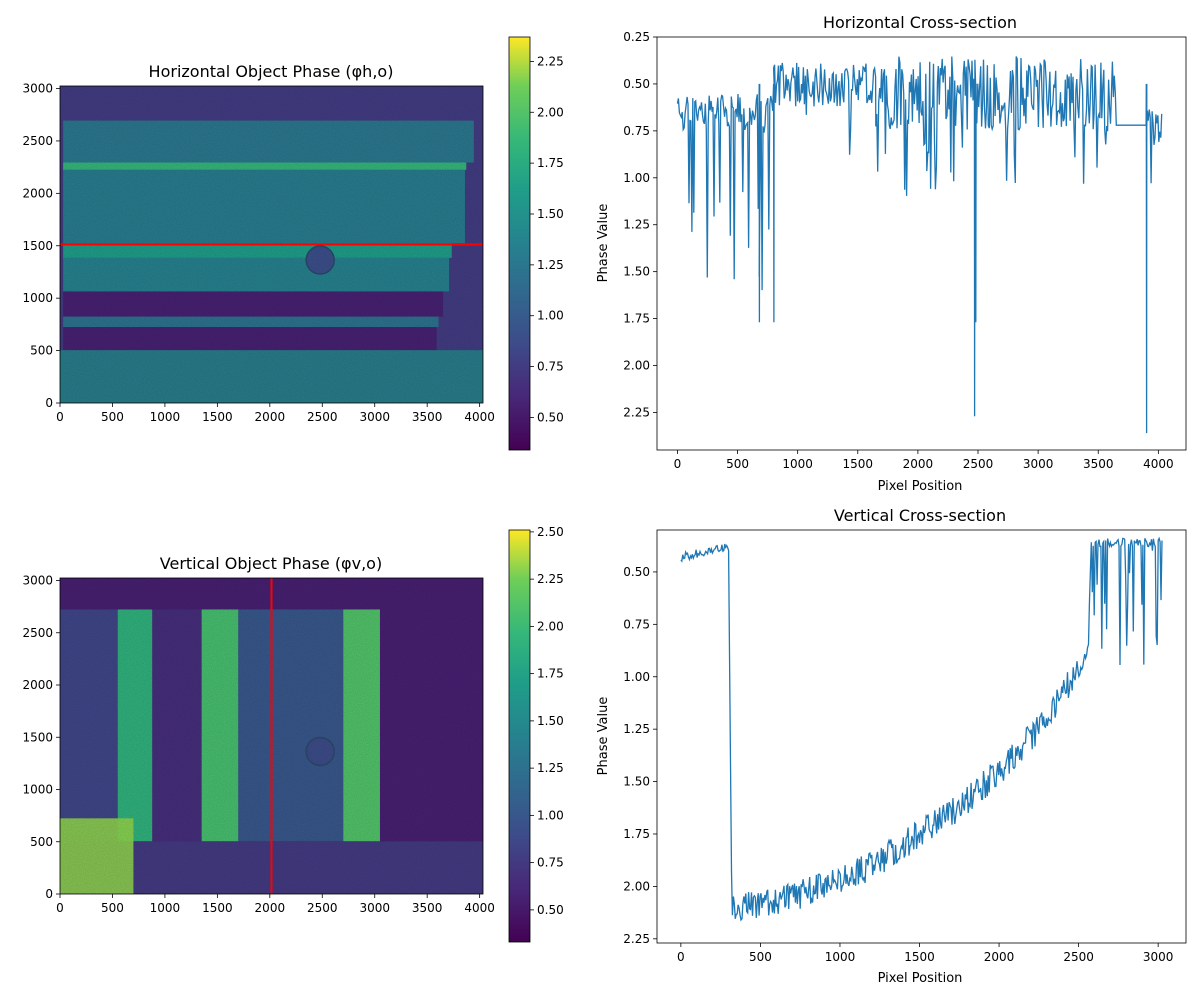 The width and height of the screenshot is (1200, 1000). What do you see at coordinates (271, 563) in the screenshot?
I see `vertical-phase-title: Vertical Object Phase (φv,o)` at bounding box center [271, 563].